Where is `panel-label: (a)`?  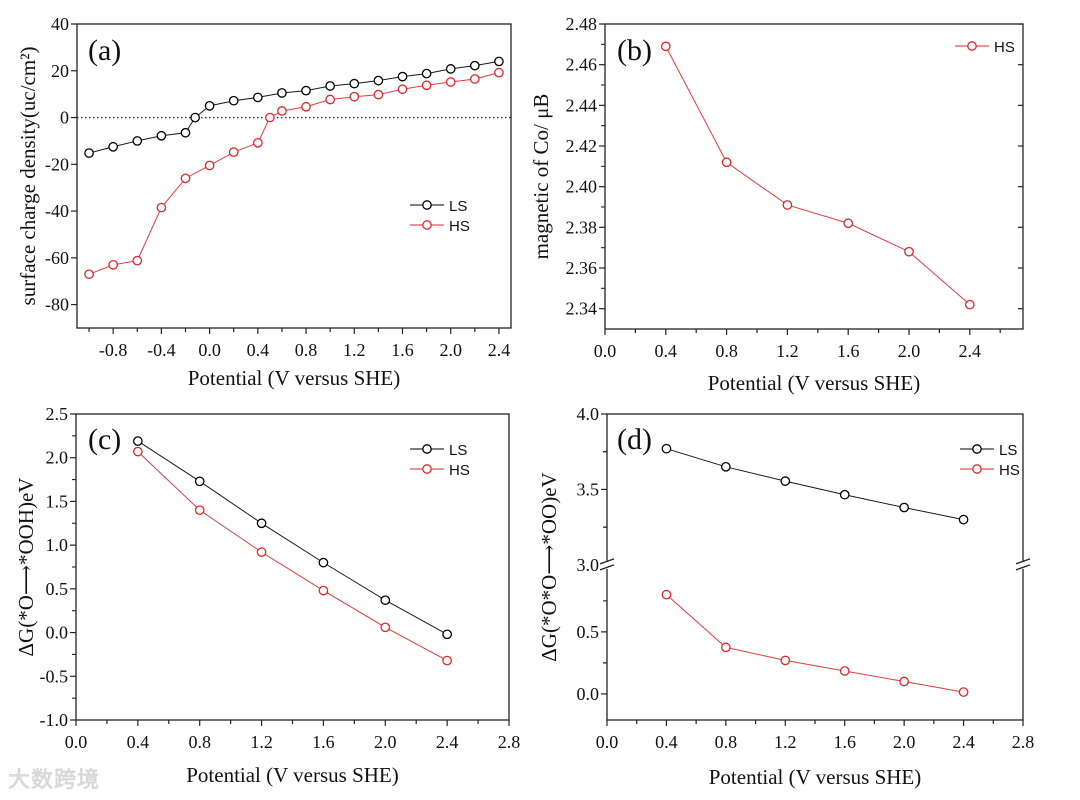 panel-label: (a) is located at coordinates (104, 50).